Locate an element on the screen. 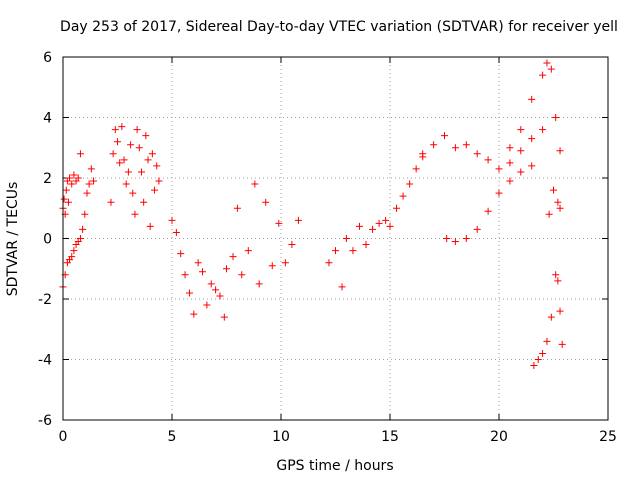 Image resolution: width=640 pixels, height=480 pixels. series-arc-22-dip is located at coordinates (554, 202).